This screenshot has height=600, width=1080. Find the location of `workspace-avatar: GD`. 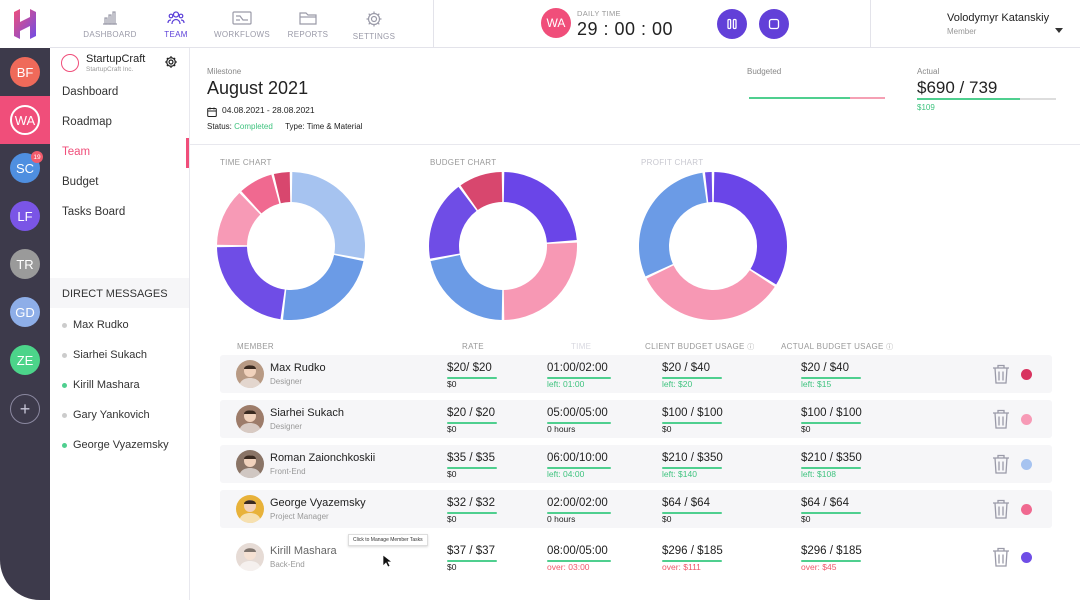

workspace-avatar: GD is located at coordinates (25, 312).